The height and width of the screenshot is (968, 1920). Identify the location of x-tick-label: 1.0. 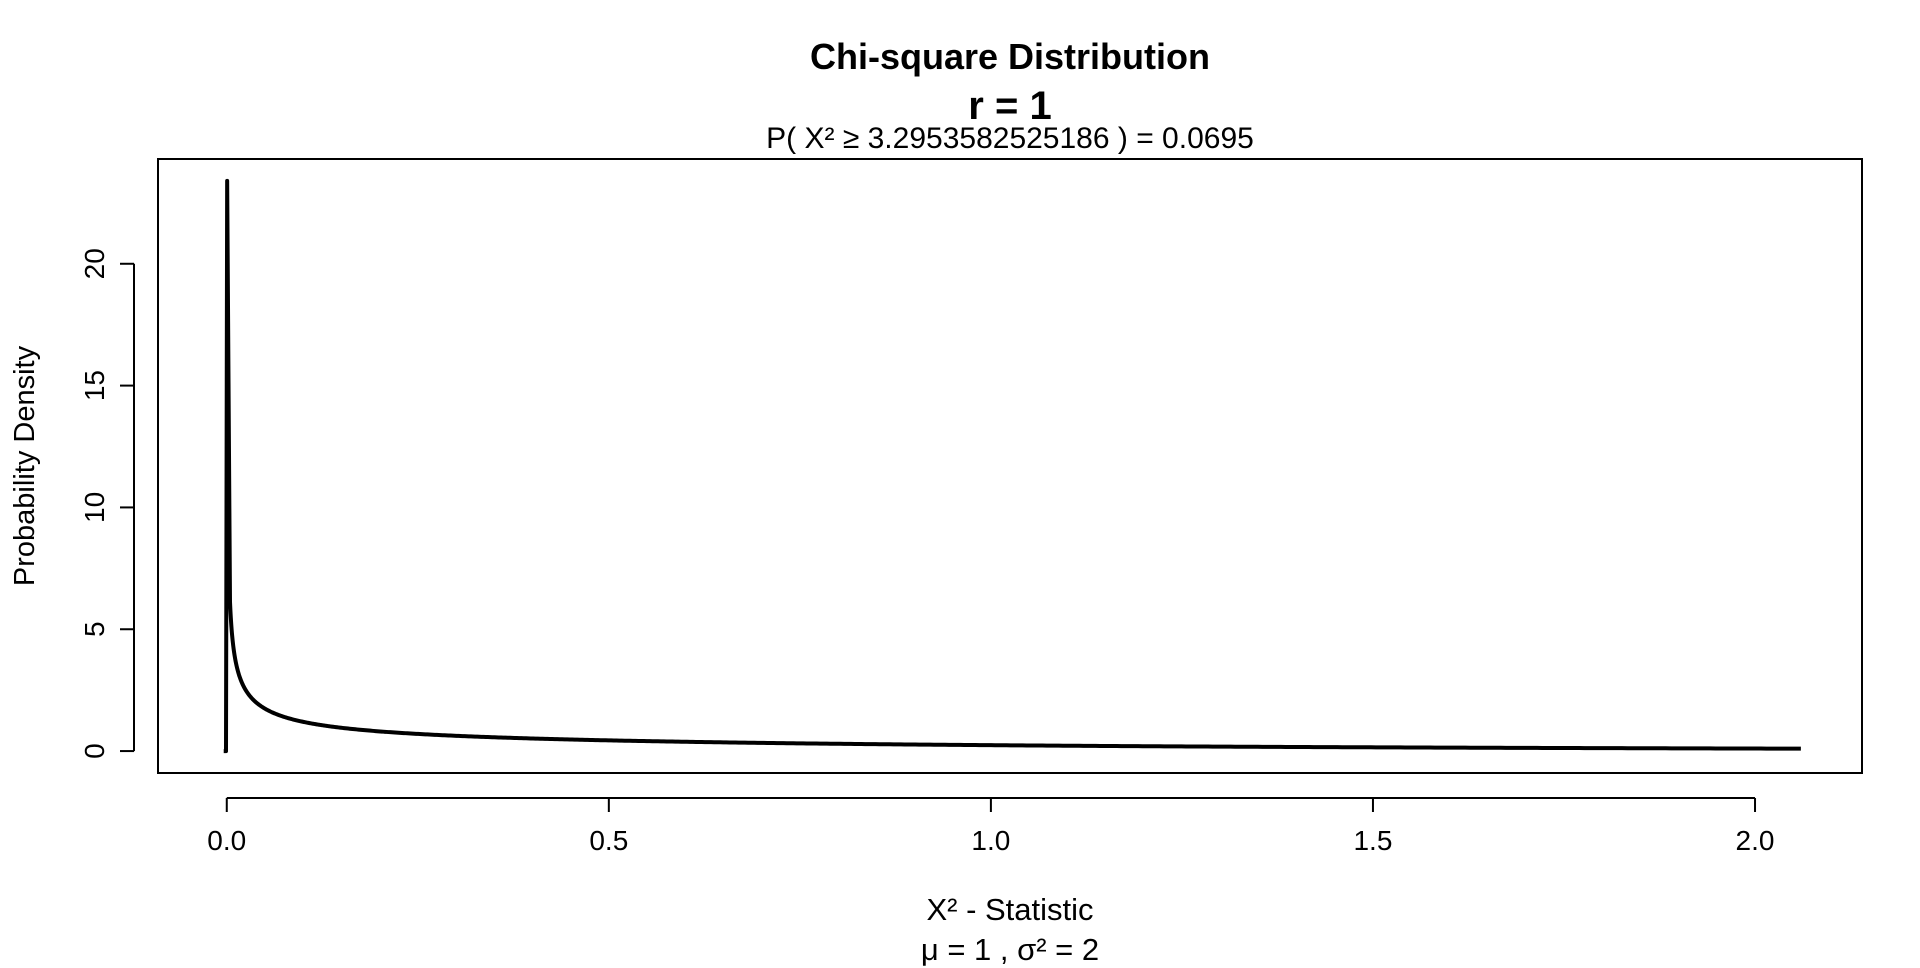
(990, 840).